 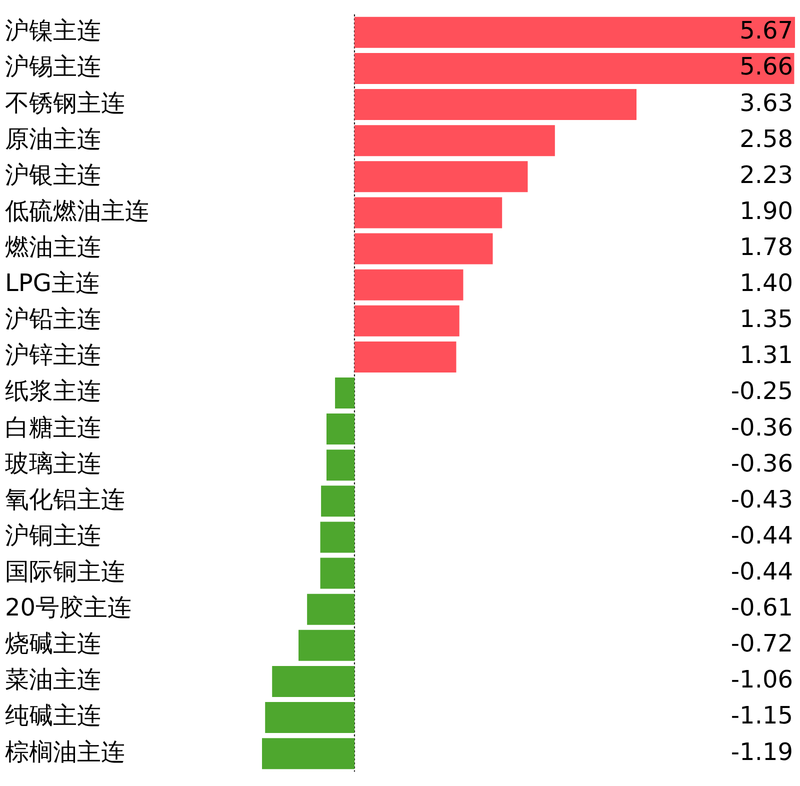 I want to click on y-tick-label: 氧化铝主连, so click(x=65, y=499).